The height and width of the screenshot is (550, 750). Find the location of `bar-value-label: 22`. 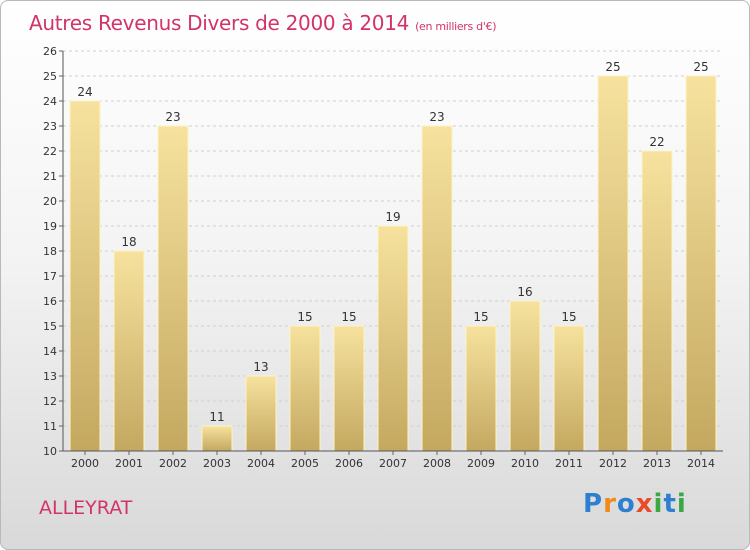

bar-value-label: 22 is located at coordinates (656, 142).